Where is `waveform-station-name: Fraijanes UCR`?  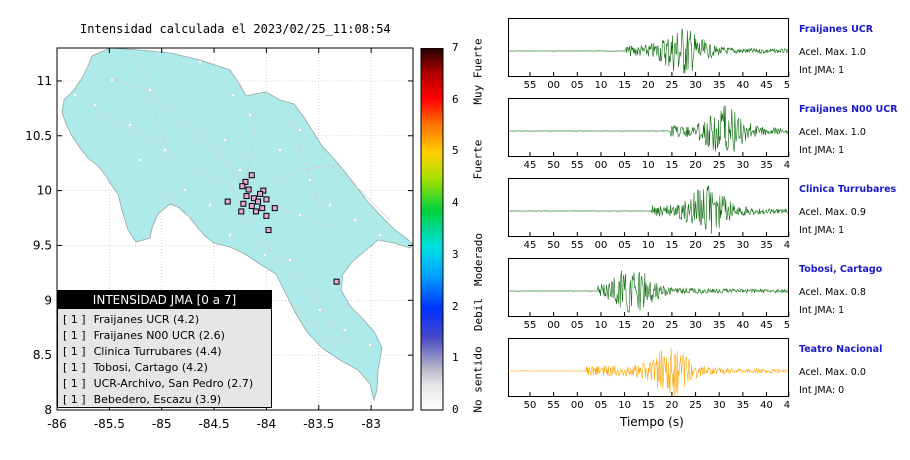
waveform-station-name: Fraijanes UCR is located at coordinates (836, 29).